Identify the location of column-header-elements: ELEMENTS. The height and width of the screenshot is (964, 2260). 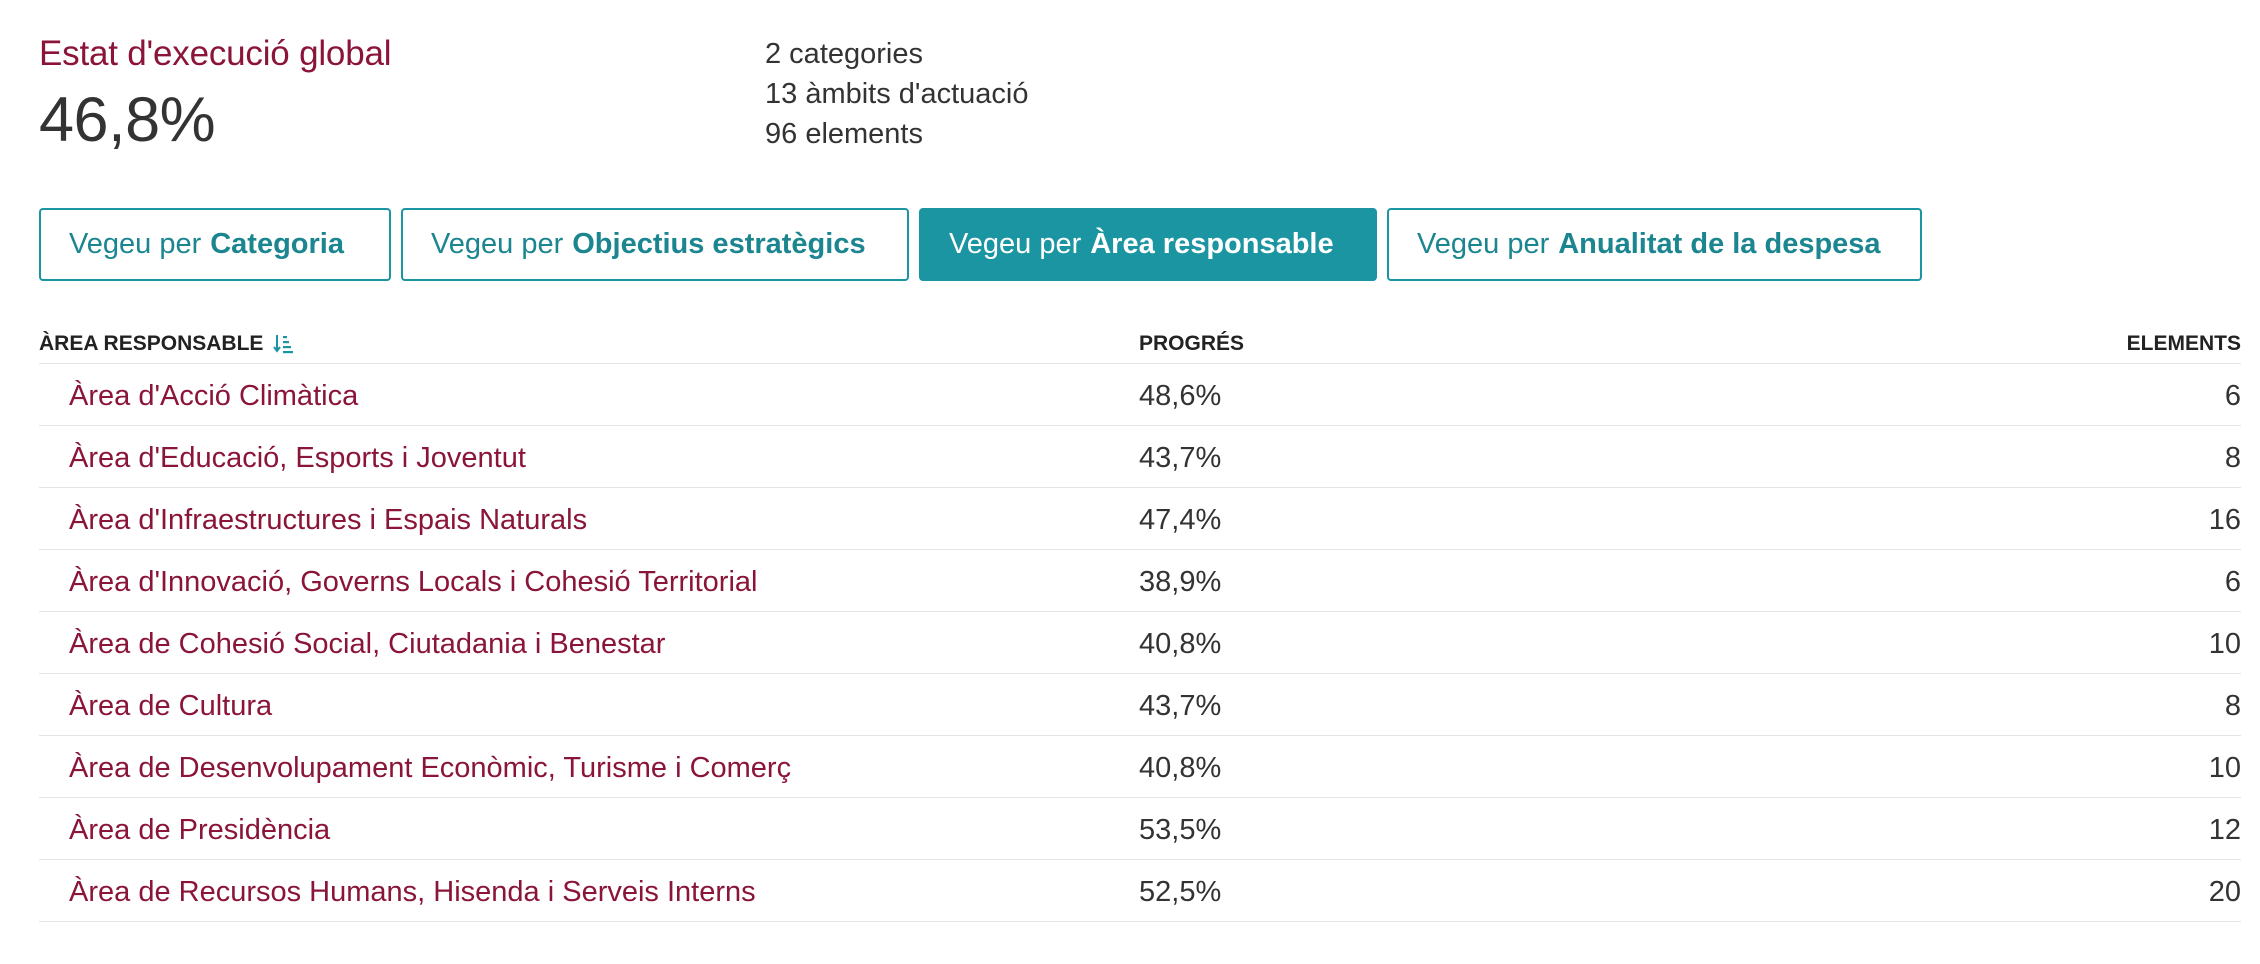
(2183, 343).